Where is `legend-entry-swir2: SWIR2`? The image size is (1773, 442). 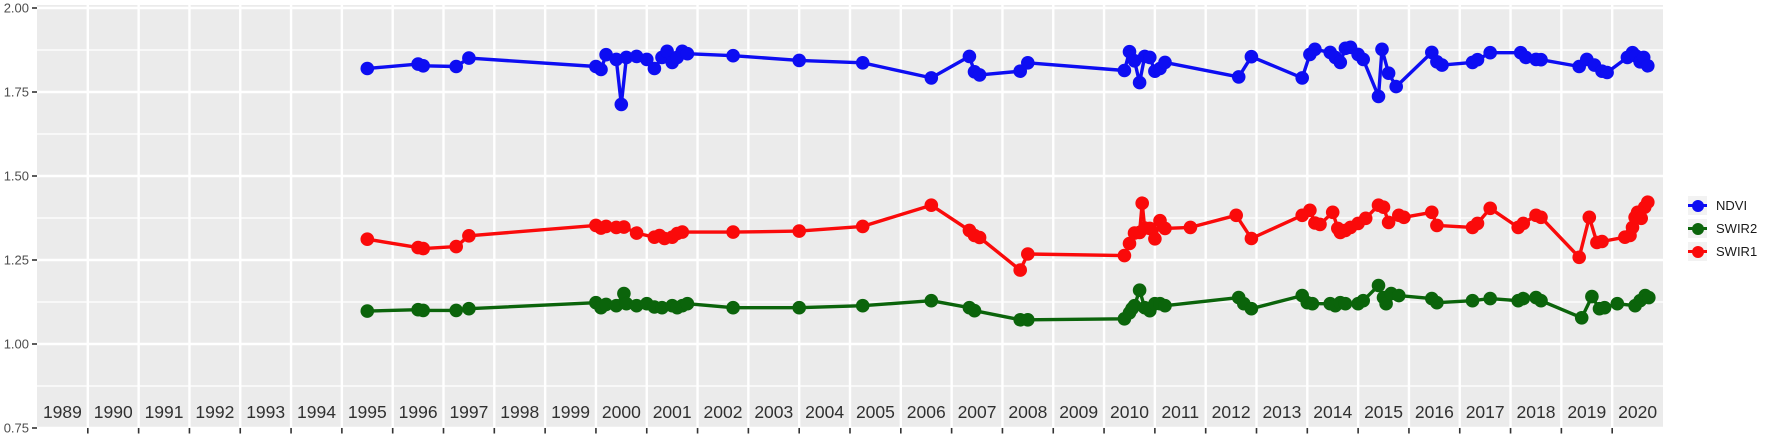 legend-entry-swir2: SWIR2 is located at coordinates (1722, 228).